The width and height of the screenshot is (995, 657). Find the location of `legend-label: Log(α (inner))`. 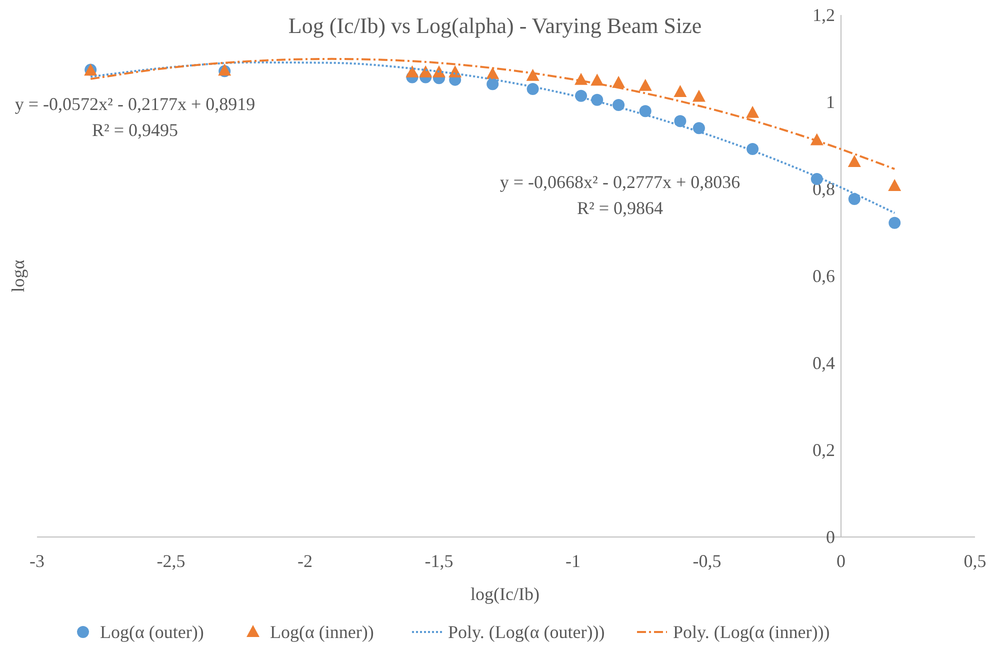

legend-label: Log(α (inner)) is located at coordinates (322, 632).